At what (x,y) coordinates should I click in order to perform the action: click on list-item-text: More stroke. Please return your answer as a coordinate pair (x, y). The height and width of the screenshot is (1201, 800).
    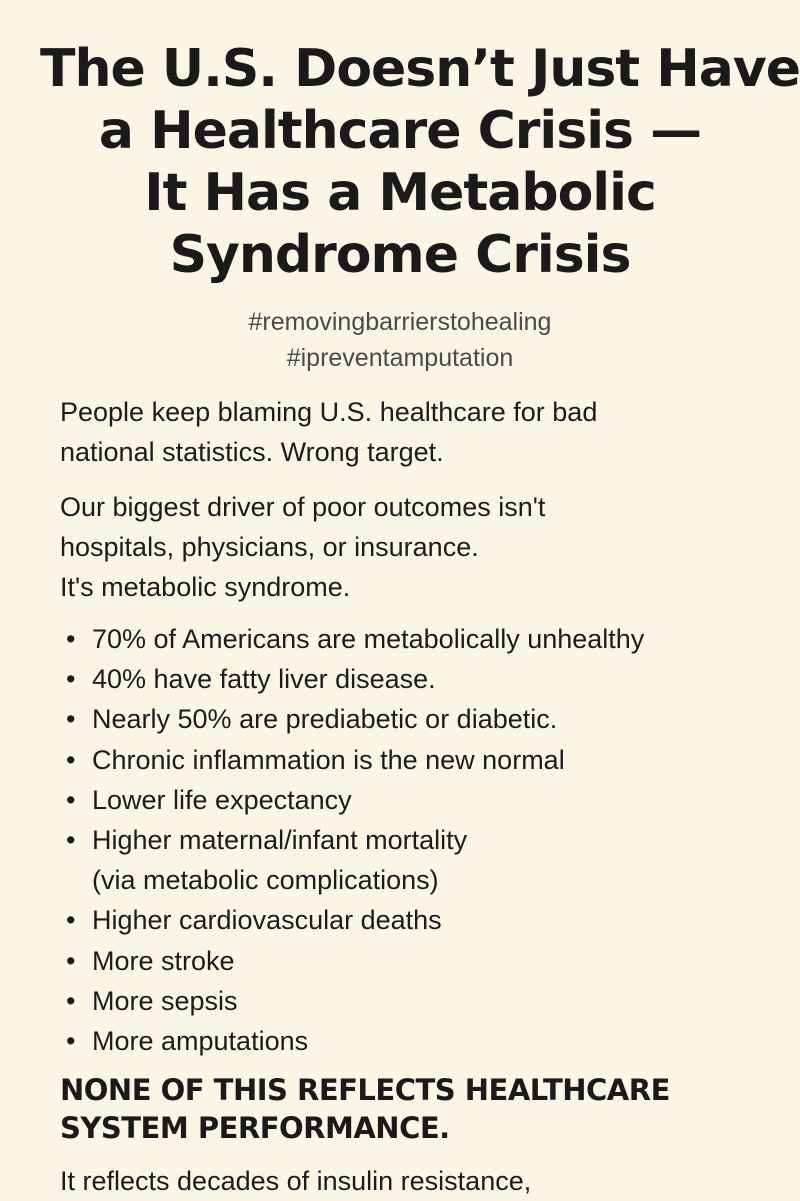
    Looking at the image, I should click on (163, 960).